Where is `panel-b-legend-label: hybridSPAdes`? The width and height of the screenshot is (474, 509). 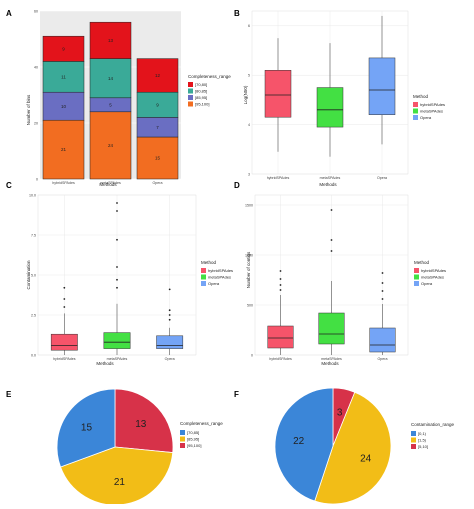
panel-b-legend-label: hybridSPAdes is located at coordinates (432, 104).